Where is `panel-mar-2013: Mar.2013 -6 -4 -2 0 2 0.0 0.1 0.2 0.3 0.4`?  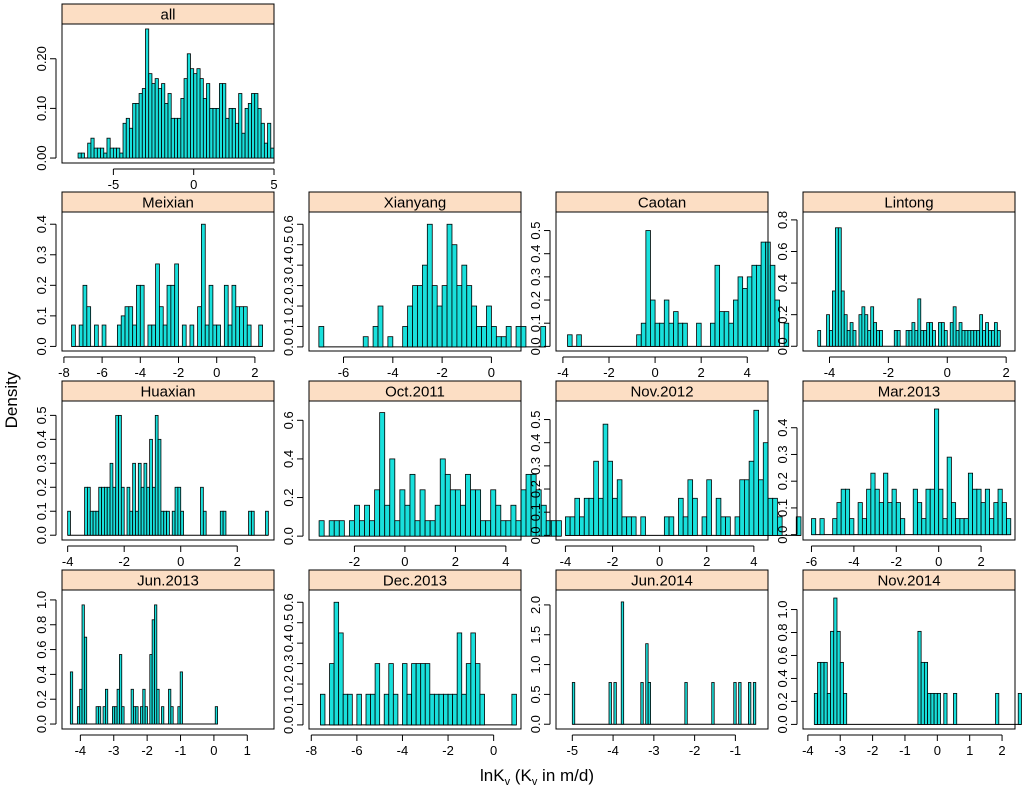
panel-mar-2013: Mar.2013 -6 -4 -2 0 2 0.0 0.1 0.2 0.3 0.4 is located at coordinates (895, 474).